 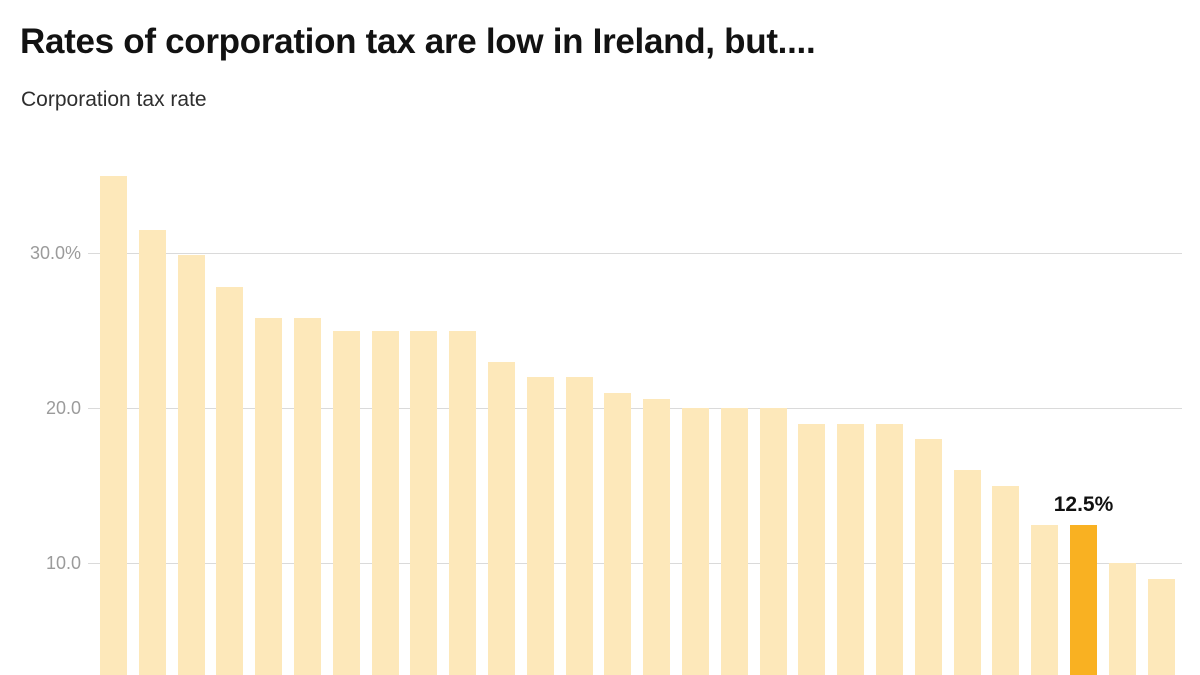 I want to click on y-tick-label-30: 30.0%, so click(x=55, y=253).